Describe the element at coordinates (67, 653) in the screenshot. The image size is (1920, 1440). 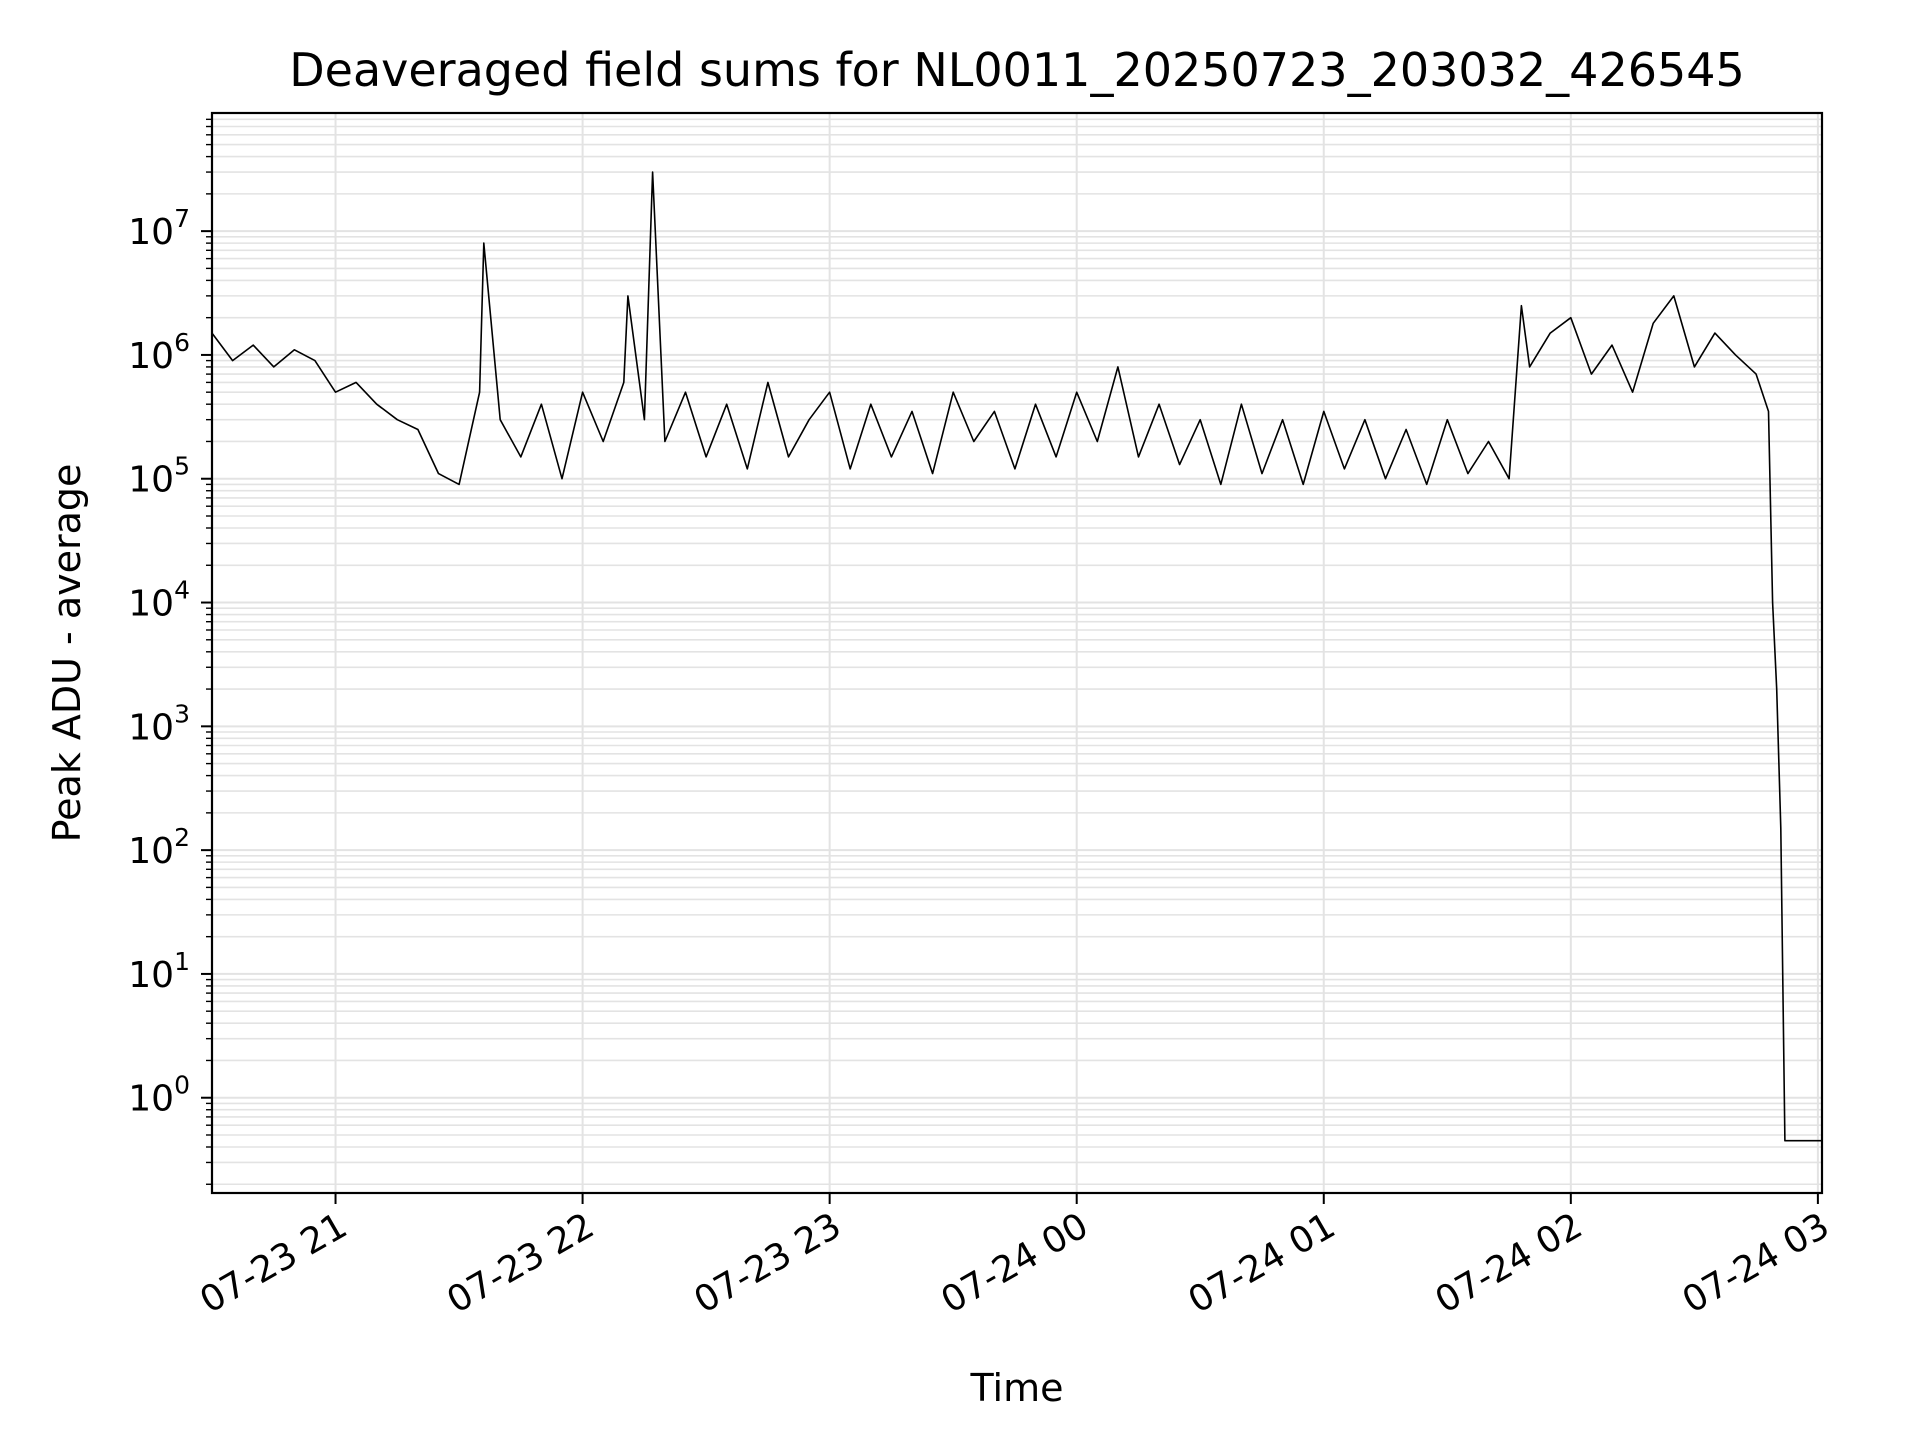
I see `y-axis-label: Peak ADU - average` at that location.